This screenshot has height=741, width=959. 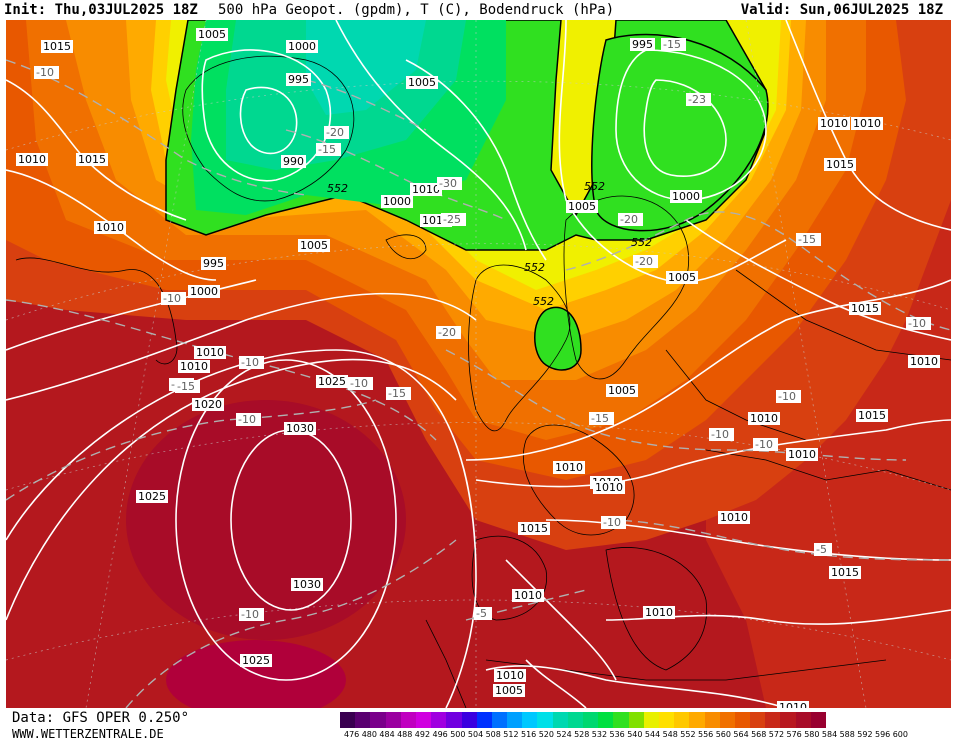 I want to click on pressure-label: 990, so click(x=293, y=161).